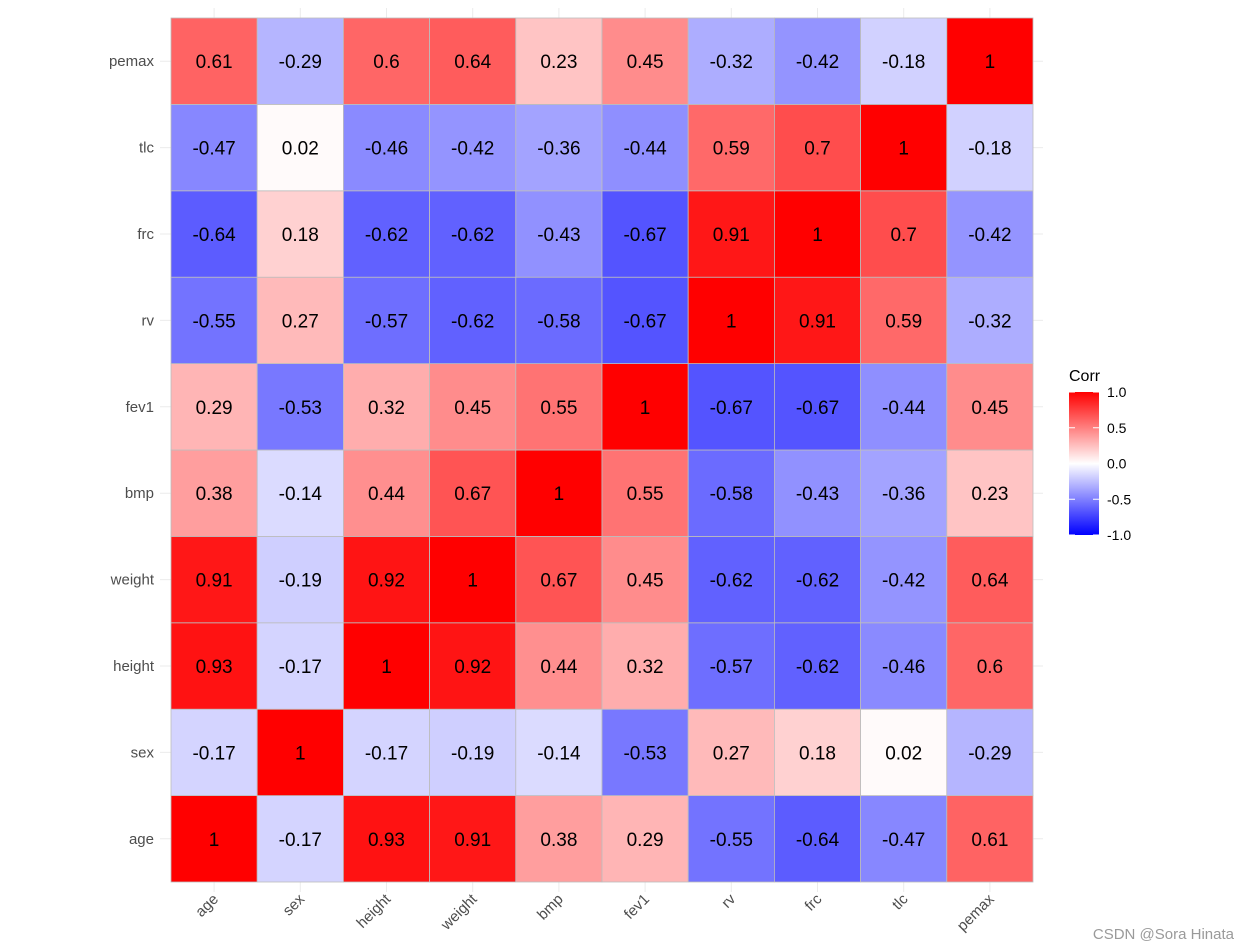 The width and height of the screenshot is (1248, 952). I want to click on cell-value-label: -0.46, so click(386, 149).